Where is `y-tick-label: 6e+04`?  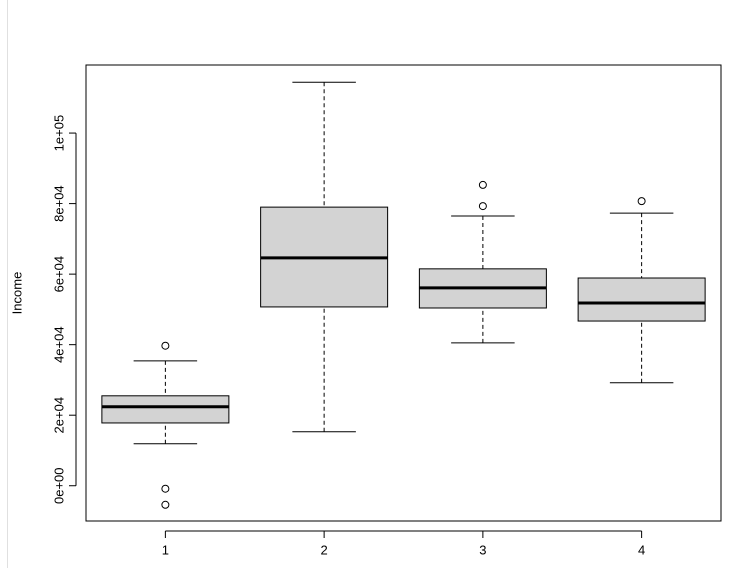 y-tick-label: 6e+04 is located at coordinates (58, 274).